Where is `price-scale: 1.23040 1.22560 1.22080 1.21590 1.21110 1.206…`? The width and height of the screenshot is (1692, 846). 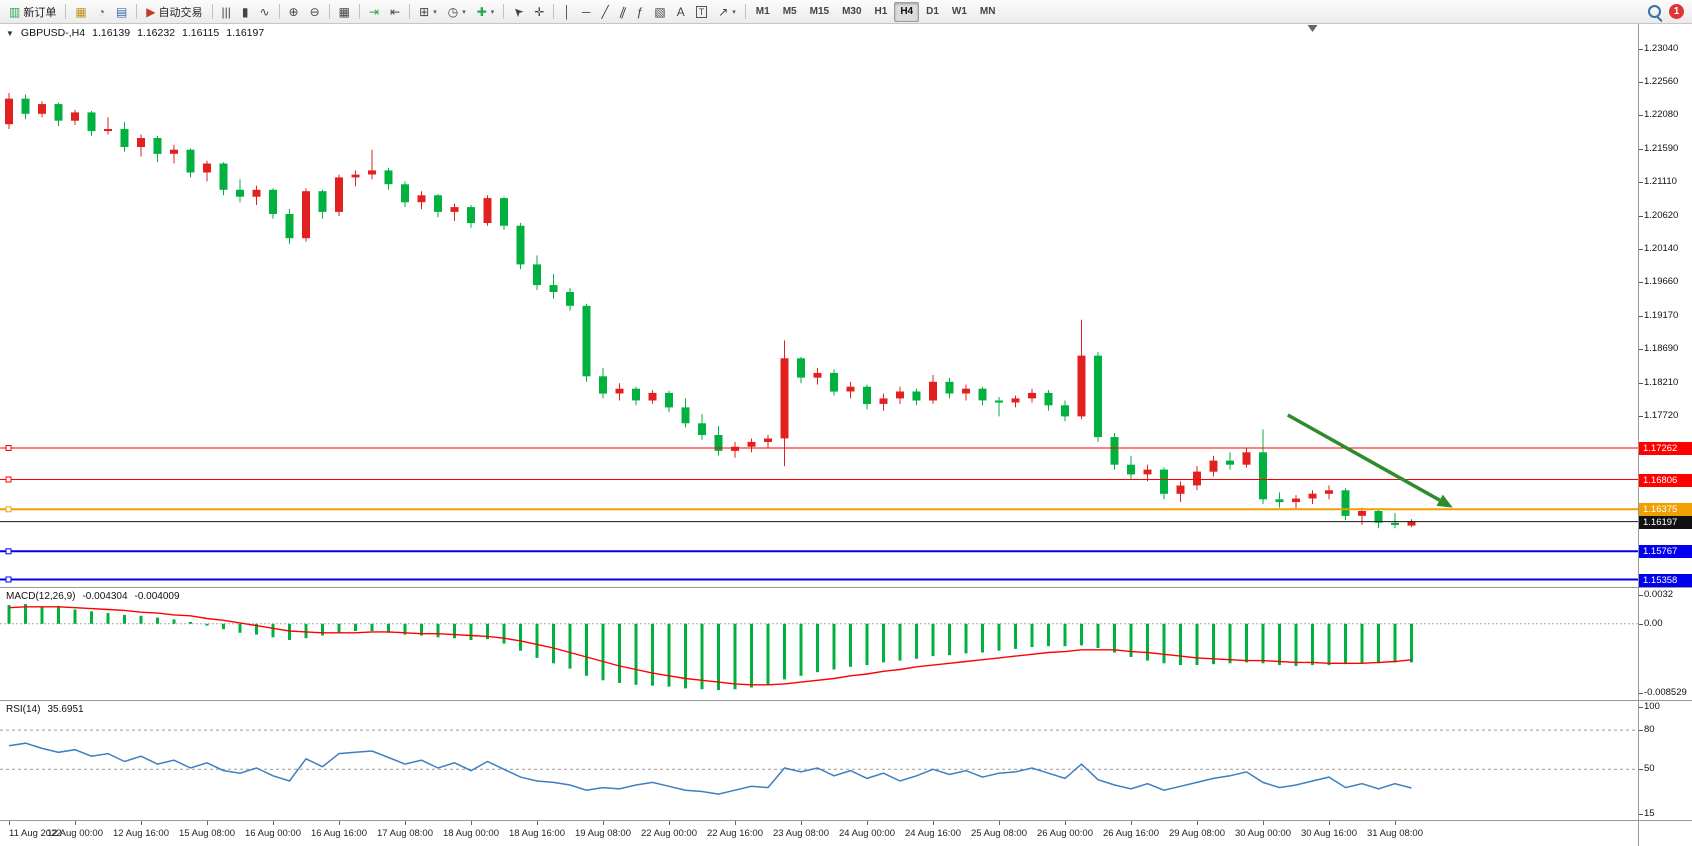 price-scale: 1.23040 1.22560 1.22080 1.21590 1.21110 1.206… is located at coordinates (1665, 305).